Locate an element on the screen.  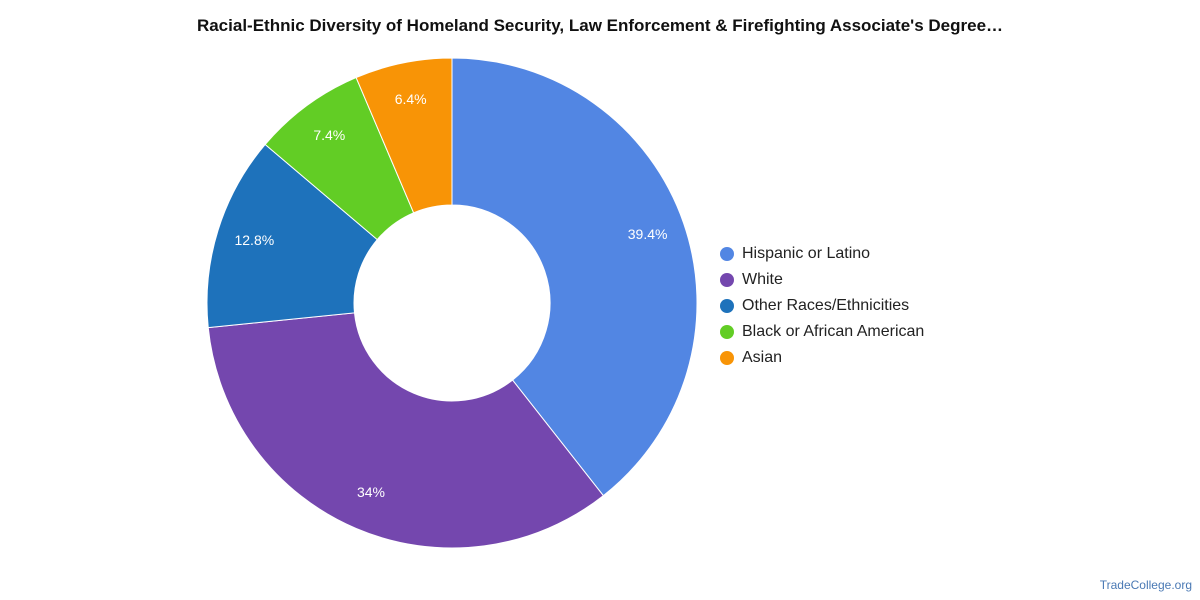
slice-label-other-races-ethnicities: 12.8% is located at coordinates (254, 240).